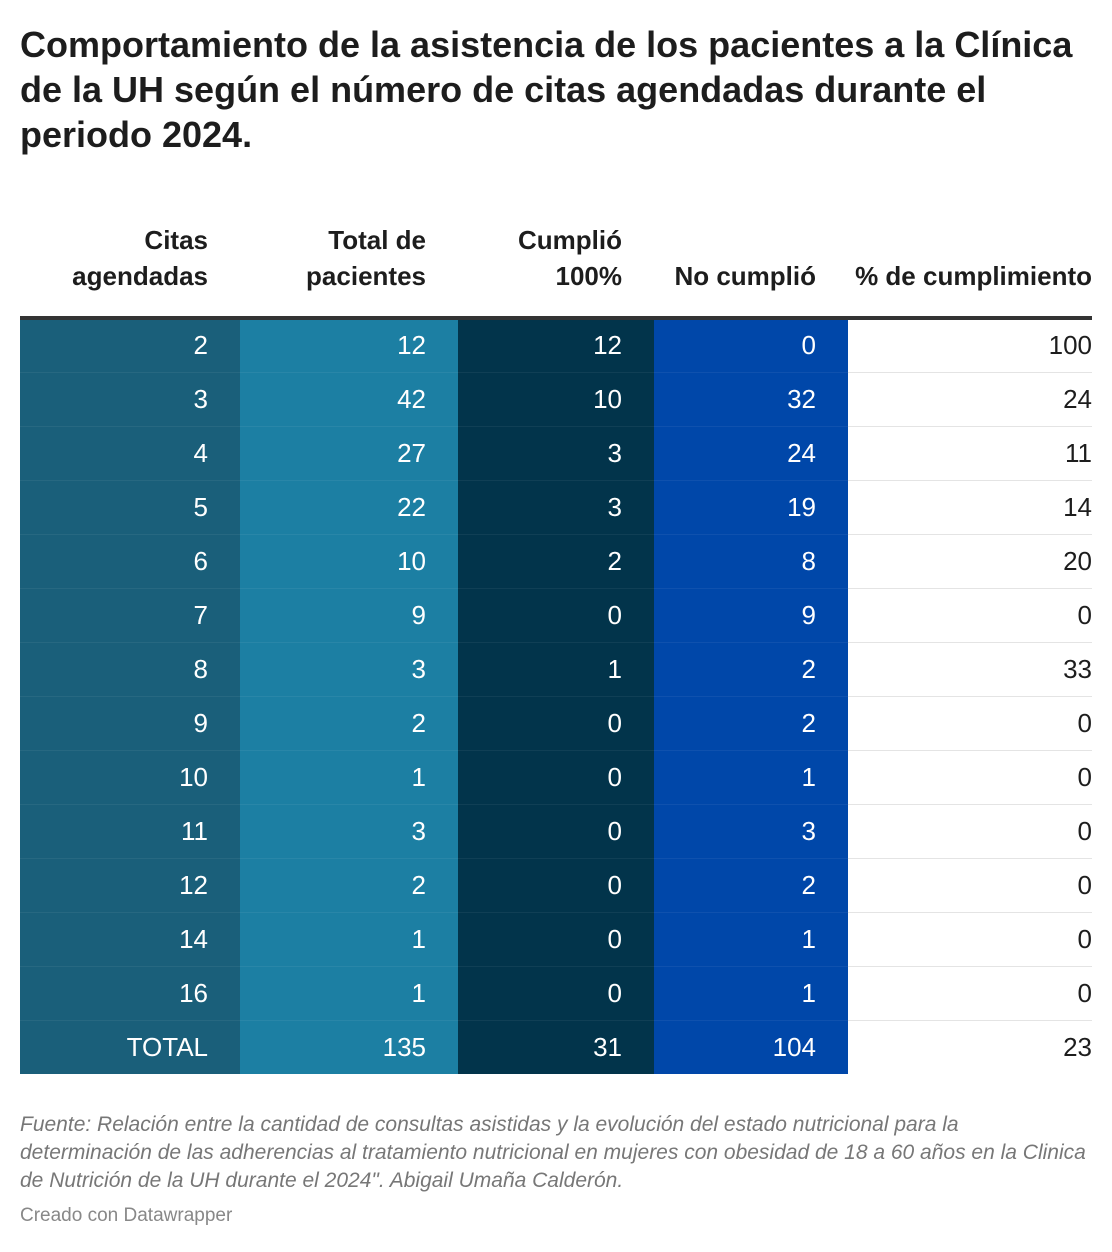 This screenshot has height=1252, width=1112. I want to click on cell-no-cumplio: 0, so click(751, 345).